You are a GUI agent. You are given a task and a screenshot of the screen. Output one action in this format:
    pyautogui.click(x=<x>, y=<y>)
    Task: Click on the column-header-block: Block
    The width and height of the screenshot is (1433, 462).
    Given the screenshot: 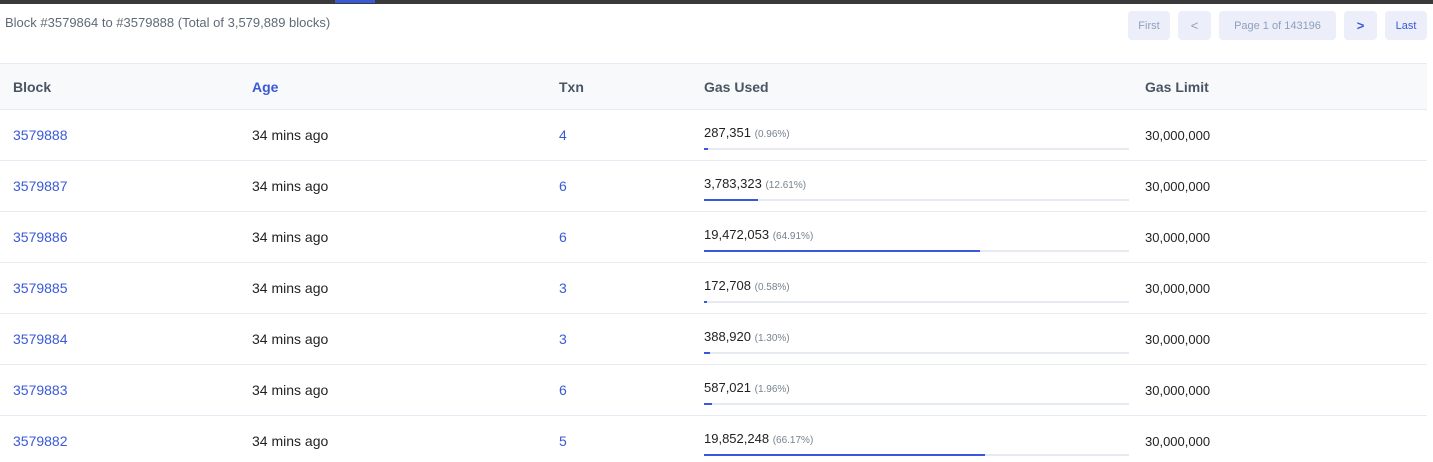 What is the action you would take?
    pyautogui.click(x=126, y=86)
    